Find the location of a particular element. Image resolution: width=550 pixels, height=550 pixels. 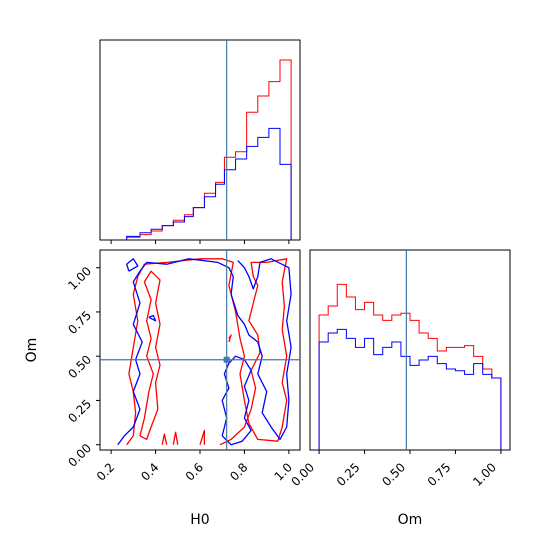

contour-series is located at coordinates (204, 352).